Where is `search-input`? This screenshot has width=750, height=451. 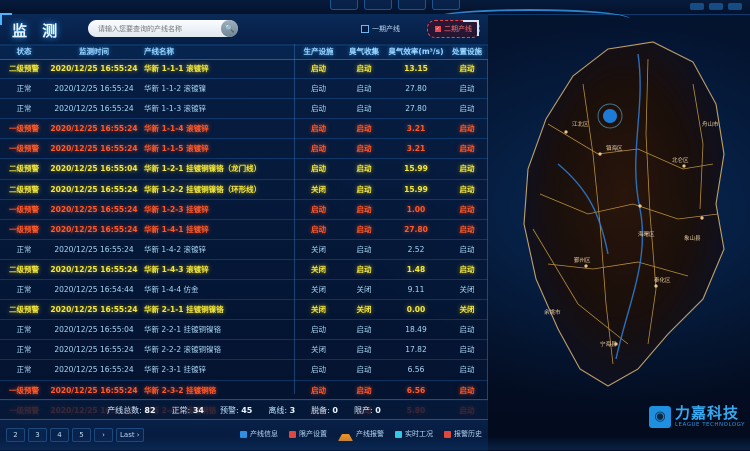
search-input is located at coordinates (159, 28).